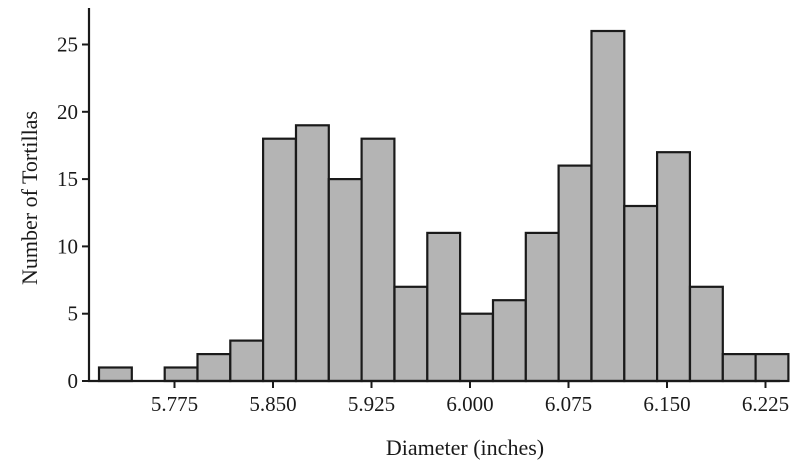  I want to click on y-tick-label: 20, so click(67, 112).